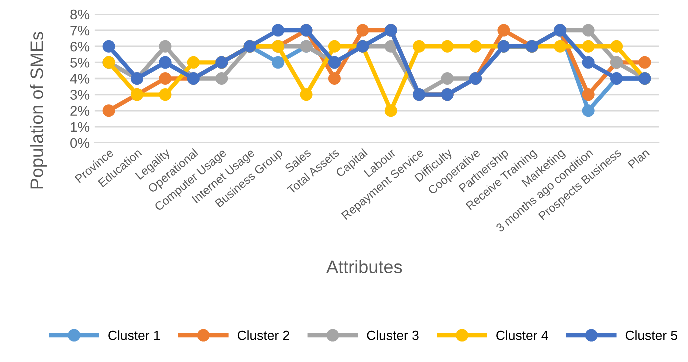  Describe the element at coordinates (80, 95) in the screenshot. I see `y-tick-label: 3%` at that location.